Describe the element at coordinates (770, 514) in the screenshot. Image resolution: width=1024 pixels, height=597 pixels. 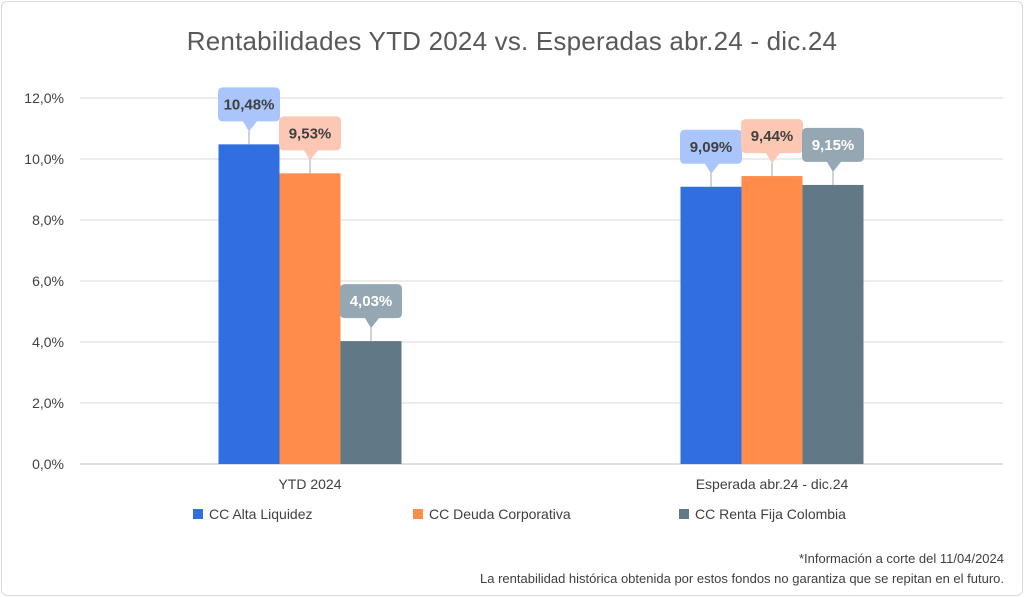
I see `legend-label: CC Renta Fija Colombia` at that location.